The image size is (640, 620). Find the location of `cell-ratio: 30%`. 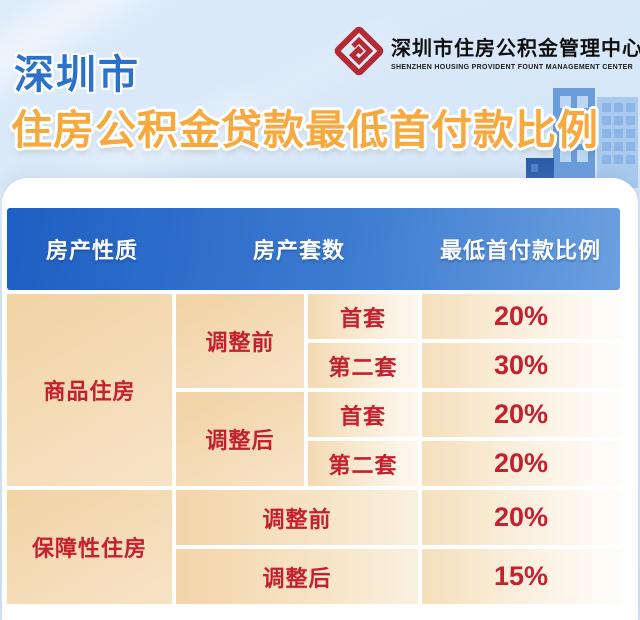

cell-ratio: 30% is located at coordinates (521, 365).